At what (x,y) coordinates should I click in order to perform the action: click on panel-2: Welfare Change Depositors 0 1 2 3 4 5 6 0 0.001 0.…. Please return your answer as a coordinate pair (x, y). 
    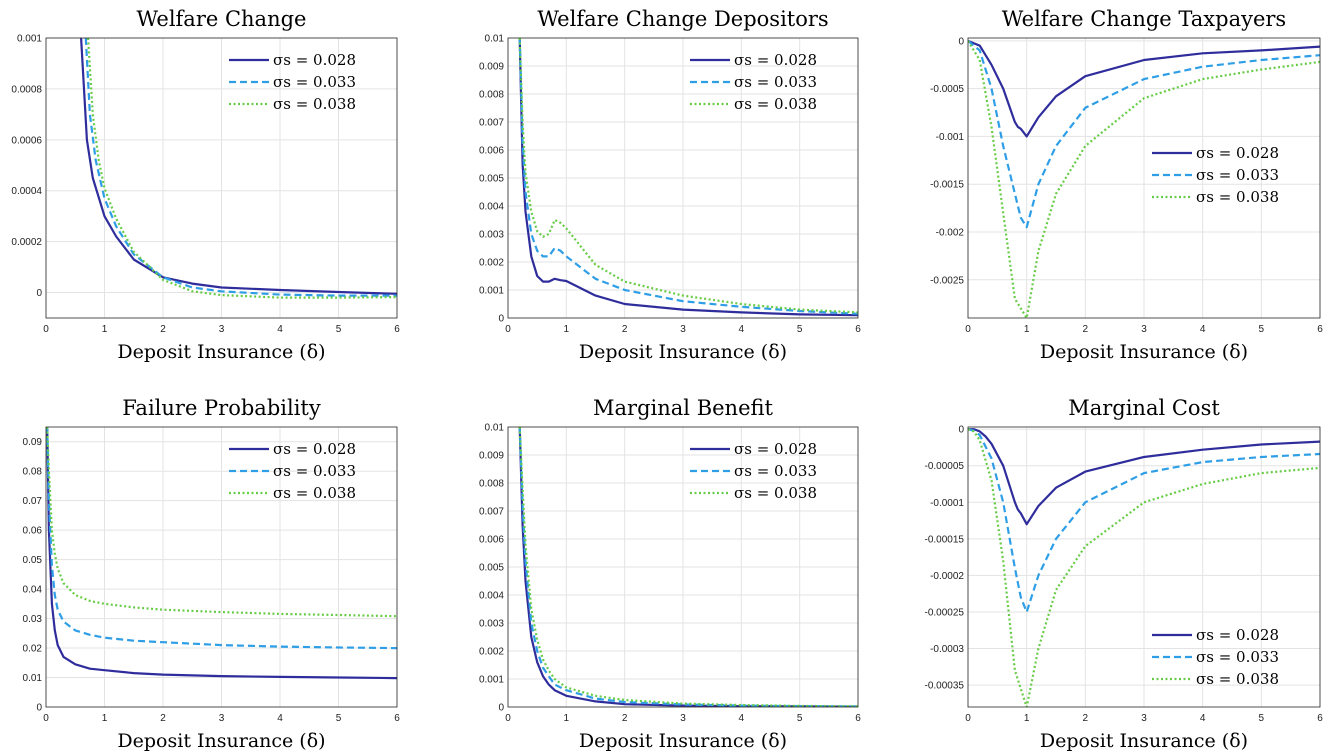
    Looking at the image, I should click on (670, 185).